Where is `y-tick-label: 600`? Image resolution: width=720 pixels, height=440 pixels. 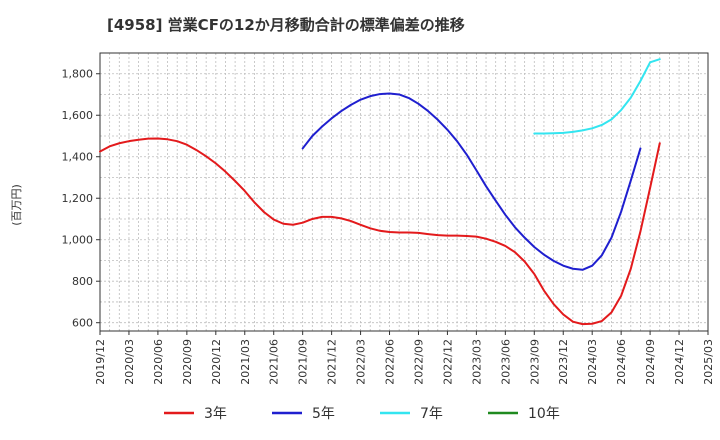 y-tick-label: 600 is located at coordinates (82, 323).